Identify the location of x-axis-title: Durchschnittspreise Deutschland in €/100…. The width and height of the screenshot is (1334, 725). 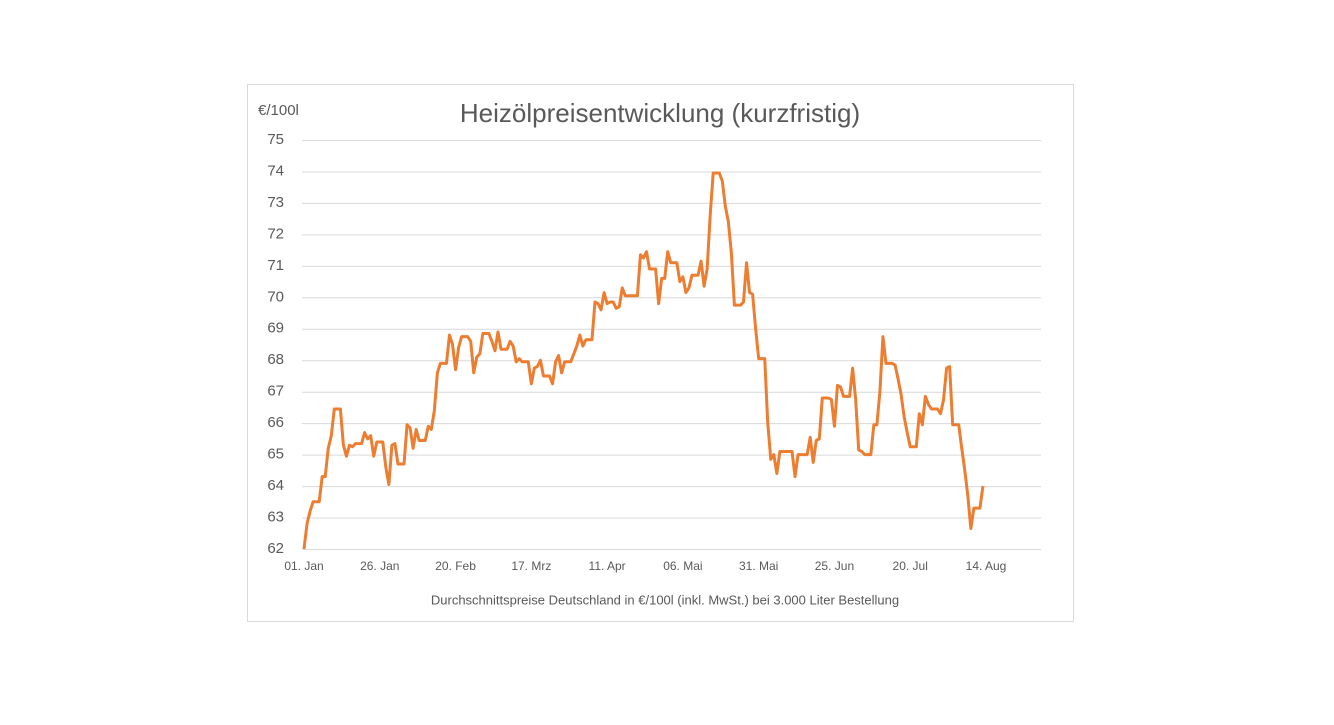
(665, 599).